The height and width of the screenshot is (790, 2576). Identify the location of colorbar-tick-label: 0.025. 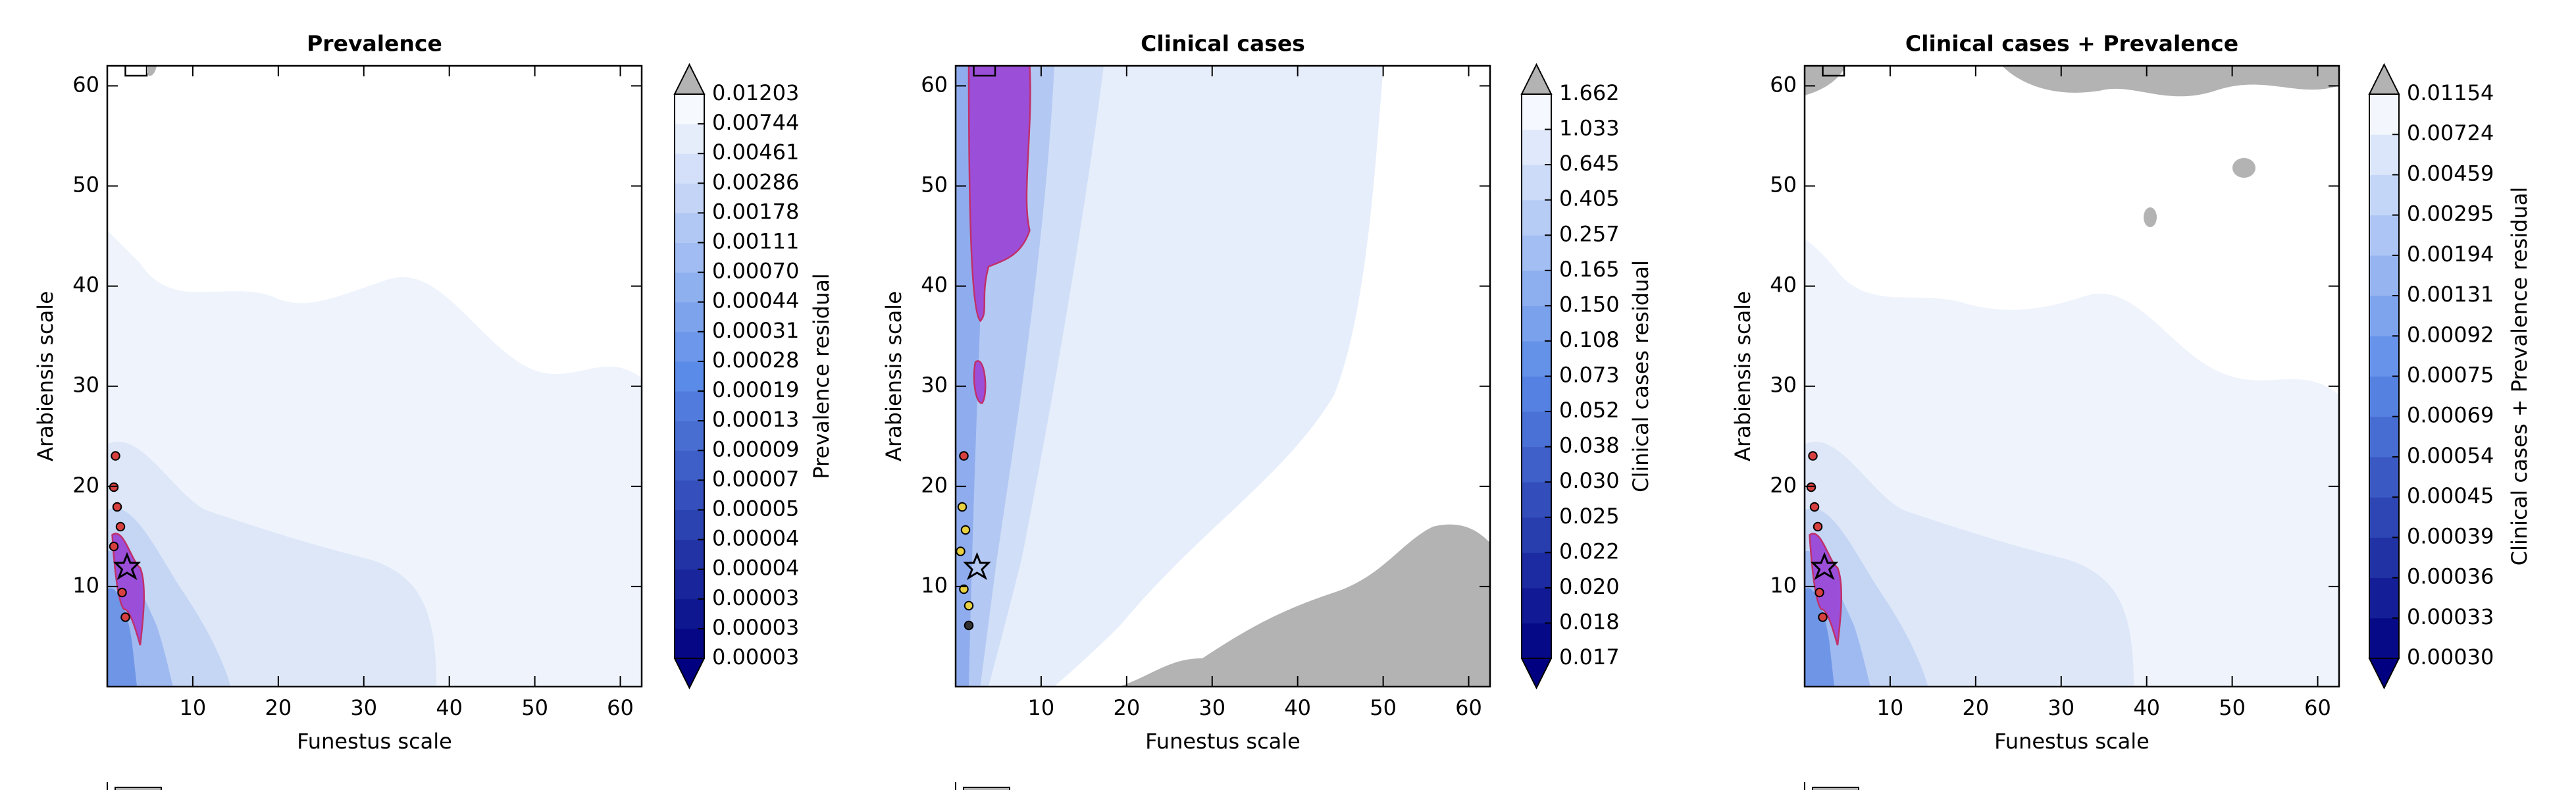
(1589, 516).